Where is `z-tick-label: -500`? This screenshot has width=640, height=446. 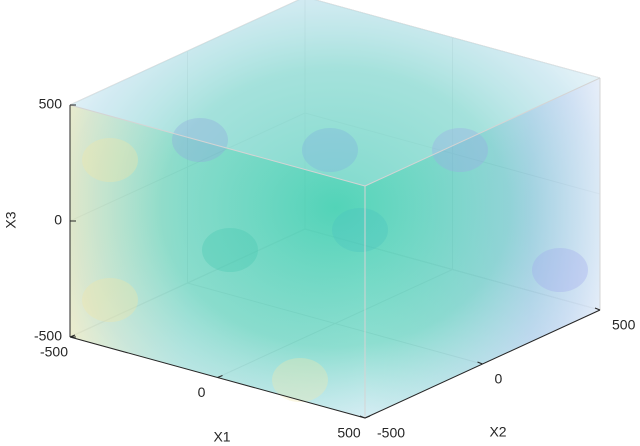 z-tick-label: -500 is located at coordinates (48, 336).